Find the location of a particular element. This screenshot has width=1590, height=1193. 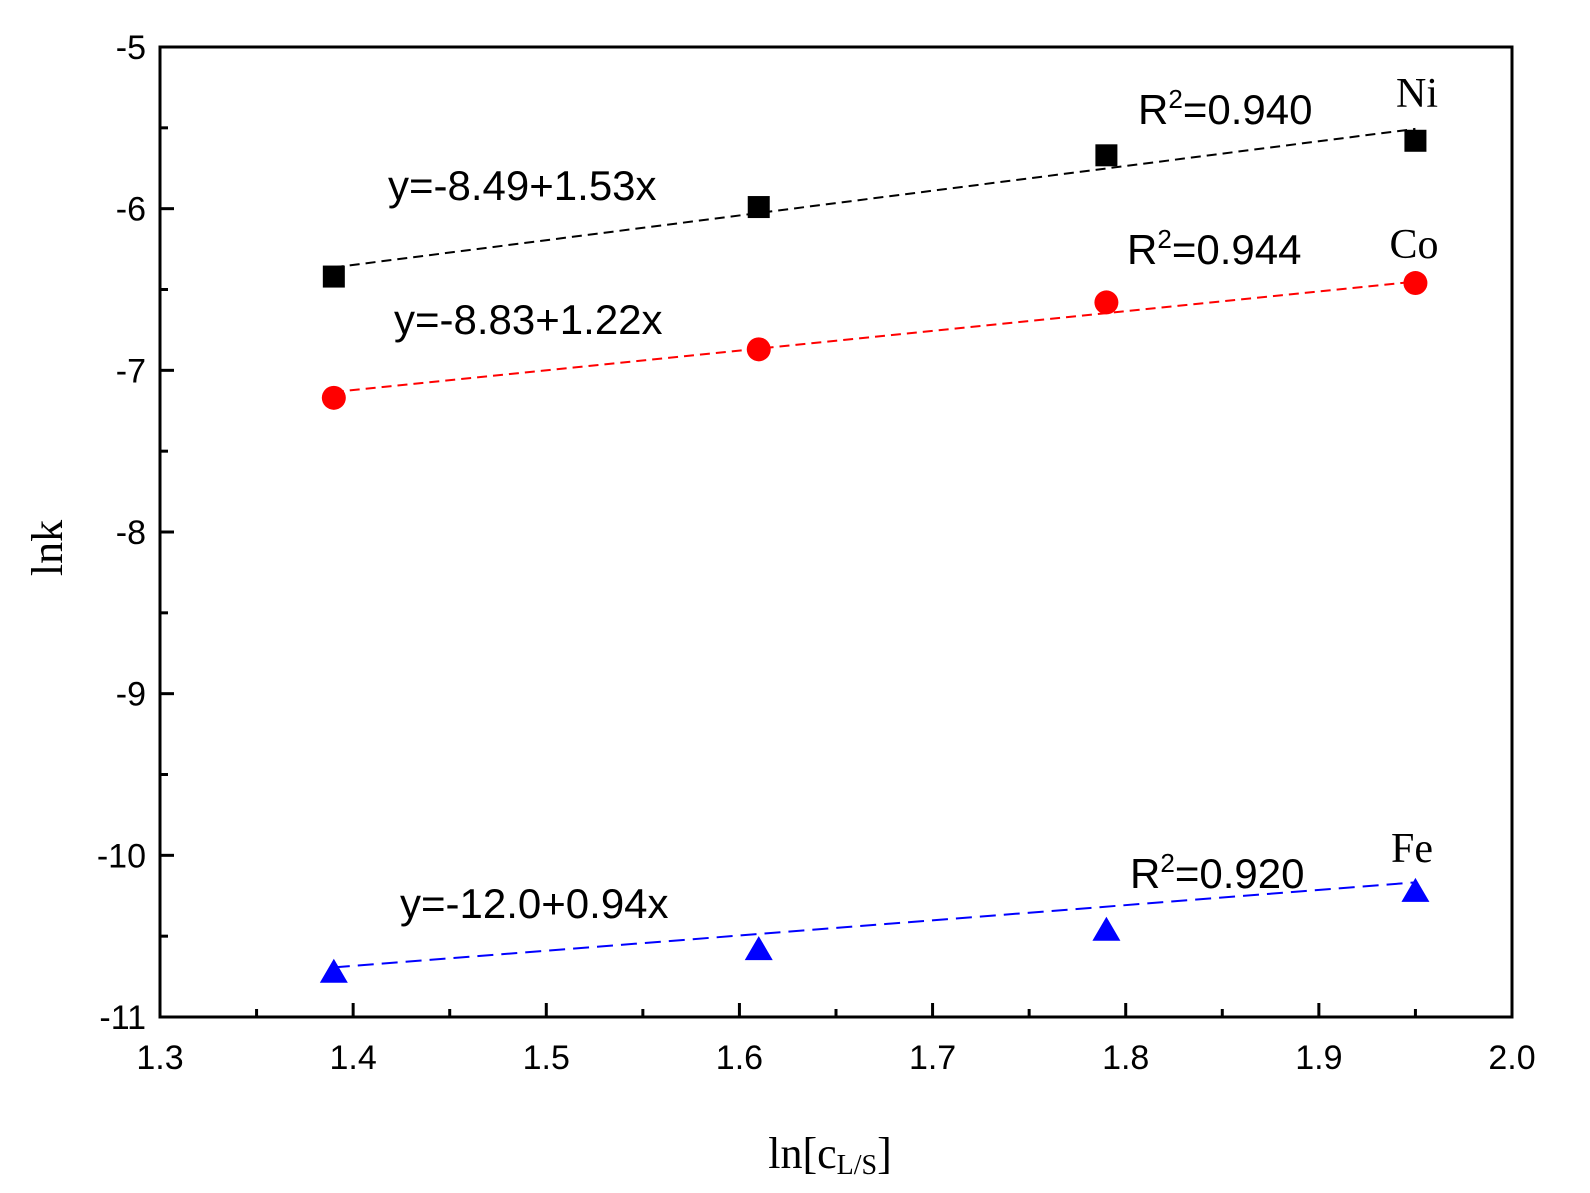

fit-equation-fe: y=-12.0+0.94x is located at coordinates (534, 903).